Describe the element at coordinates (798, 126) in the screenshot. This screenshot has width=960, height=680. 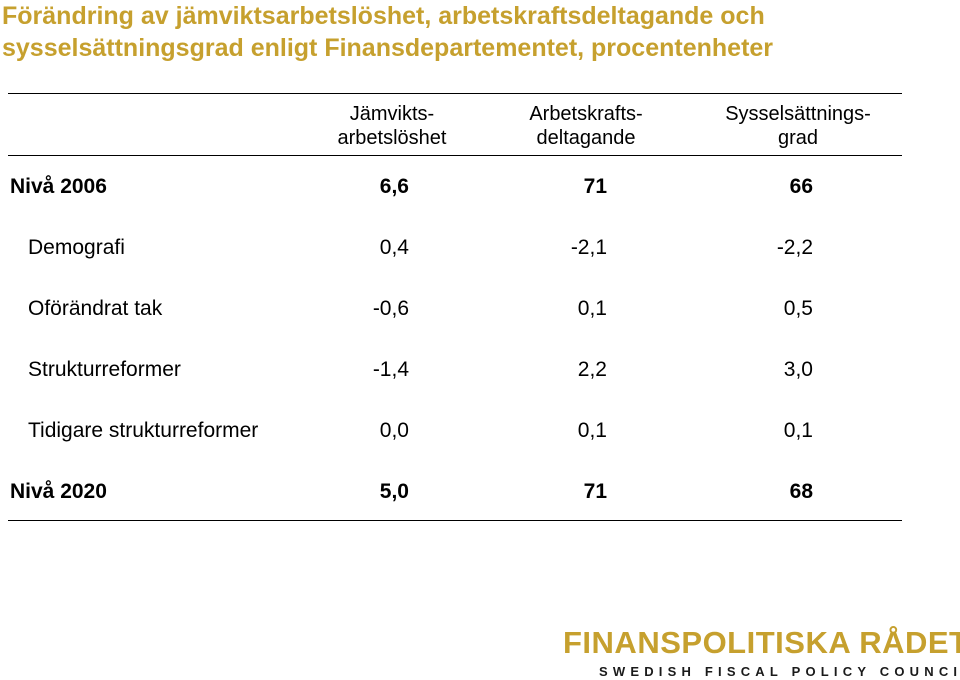
I see `column-header-sysselsattningsgrad: Sysselsättnings- grad` at that location.